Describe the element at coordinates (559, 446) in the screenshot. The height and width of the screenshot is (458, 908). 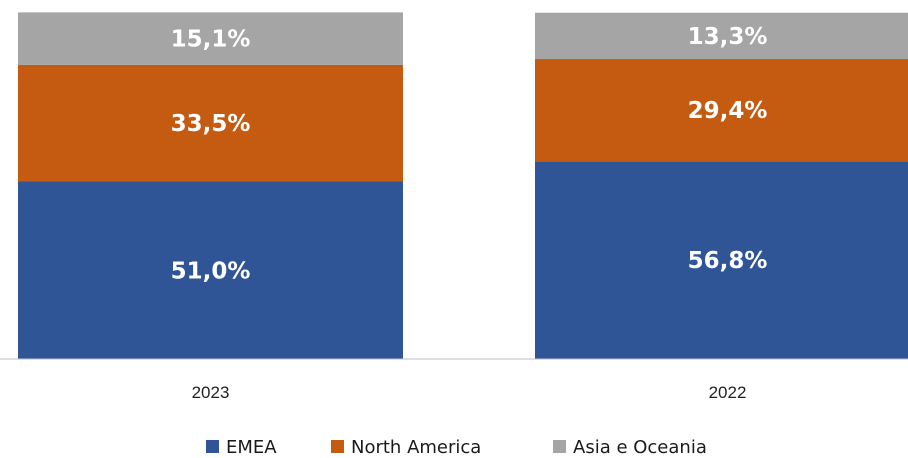
I see `legend-swatch-asia-e-oceania` at that location.